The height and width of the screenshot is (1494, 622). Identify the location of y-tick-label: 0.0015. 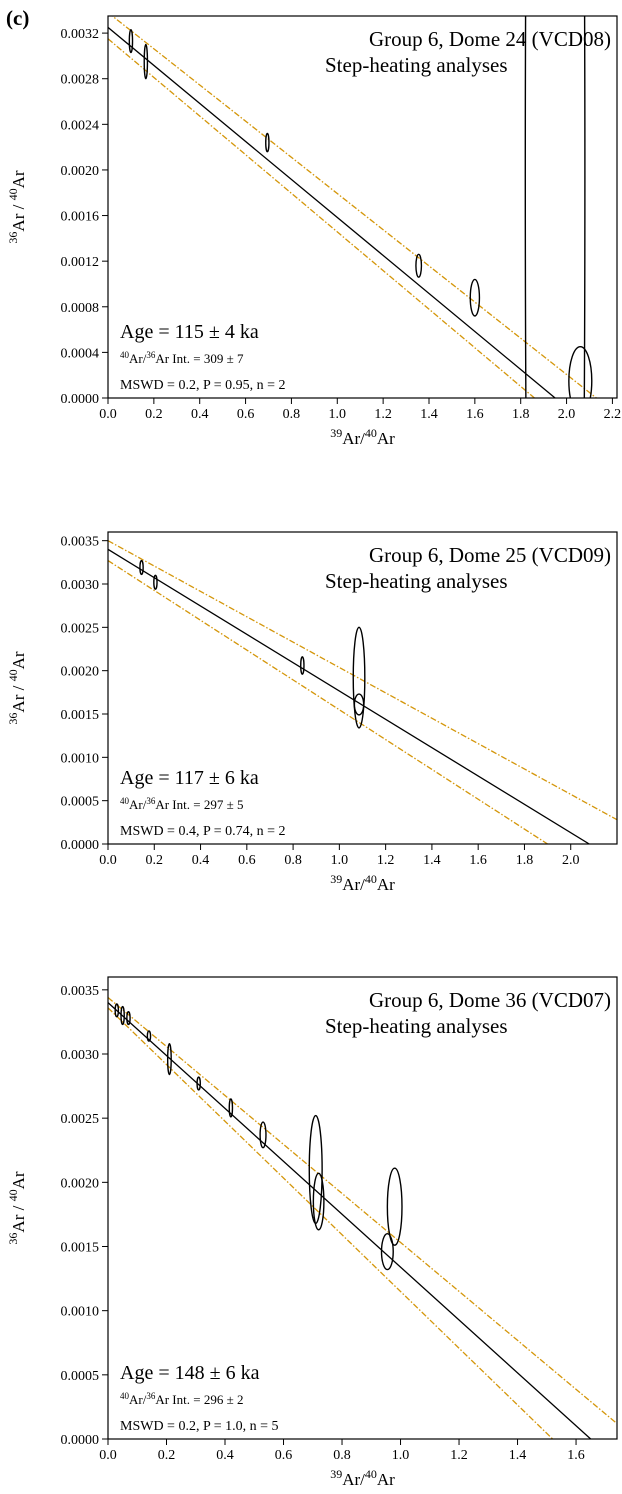
(80, 715).